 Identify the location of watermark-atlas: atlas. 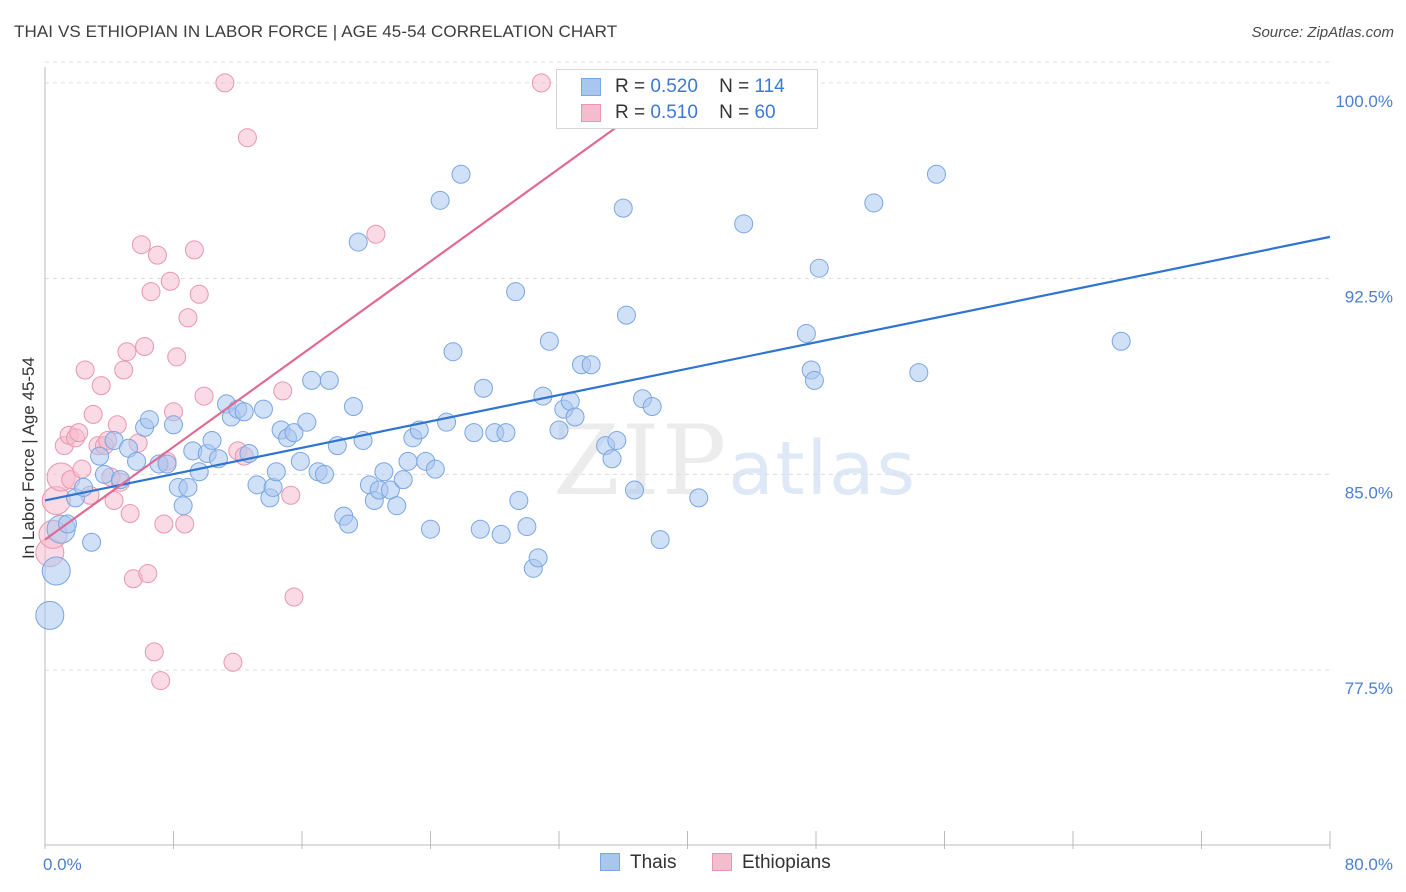
(823, 469).